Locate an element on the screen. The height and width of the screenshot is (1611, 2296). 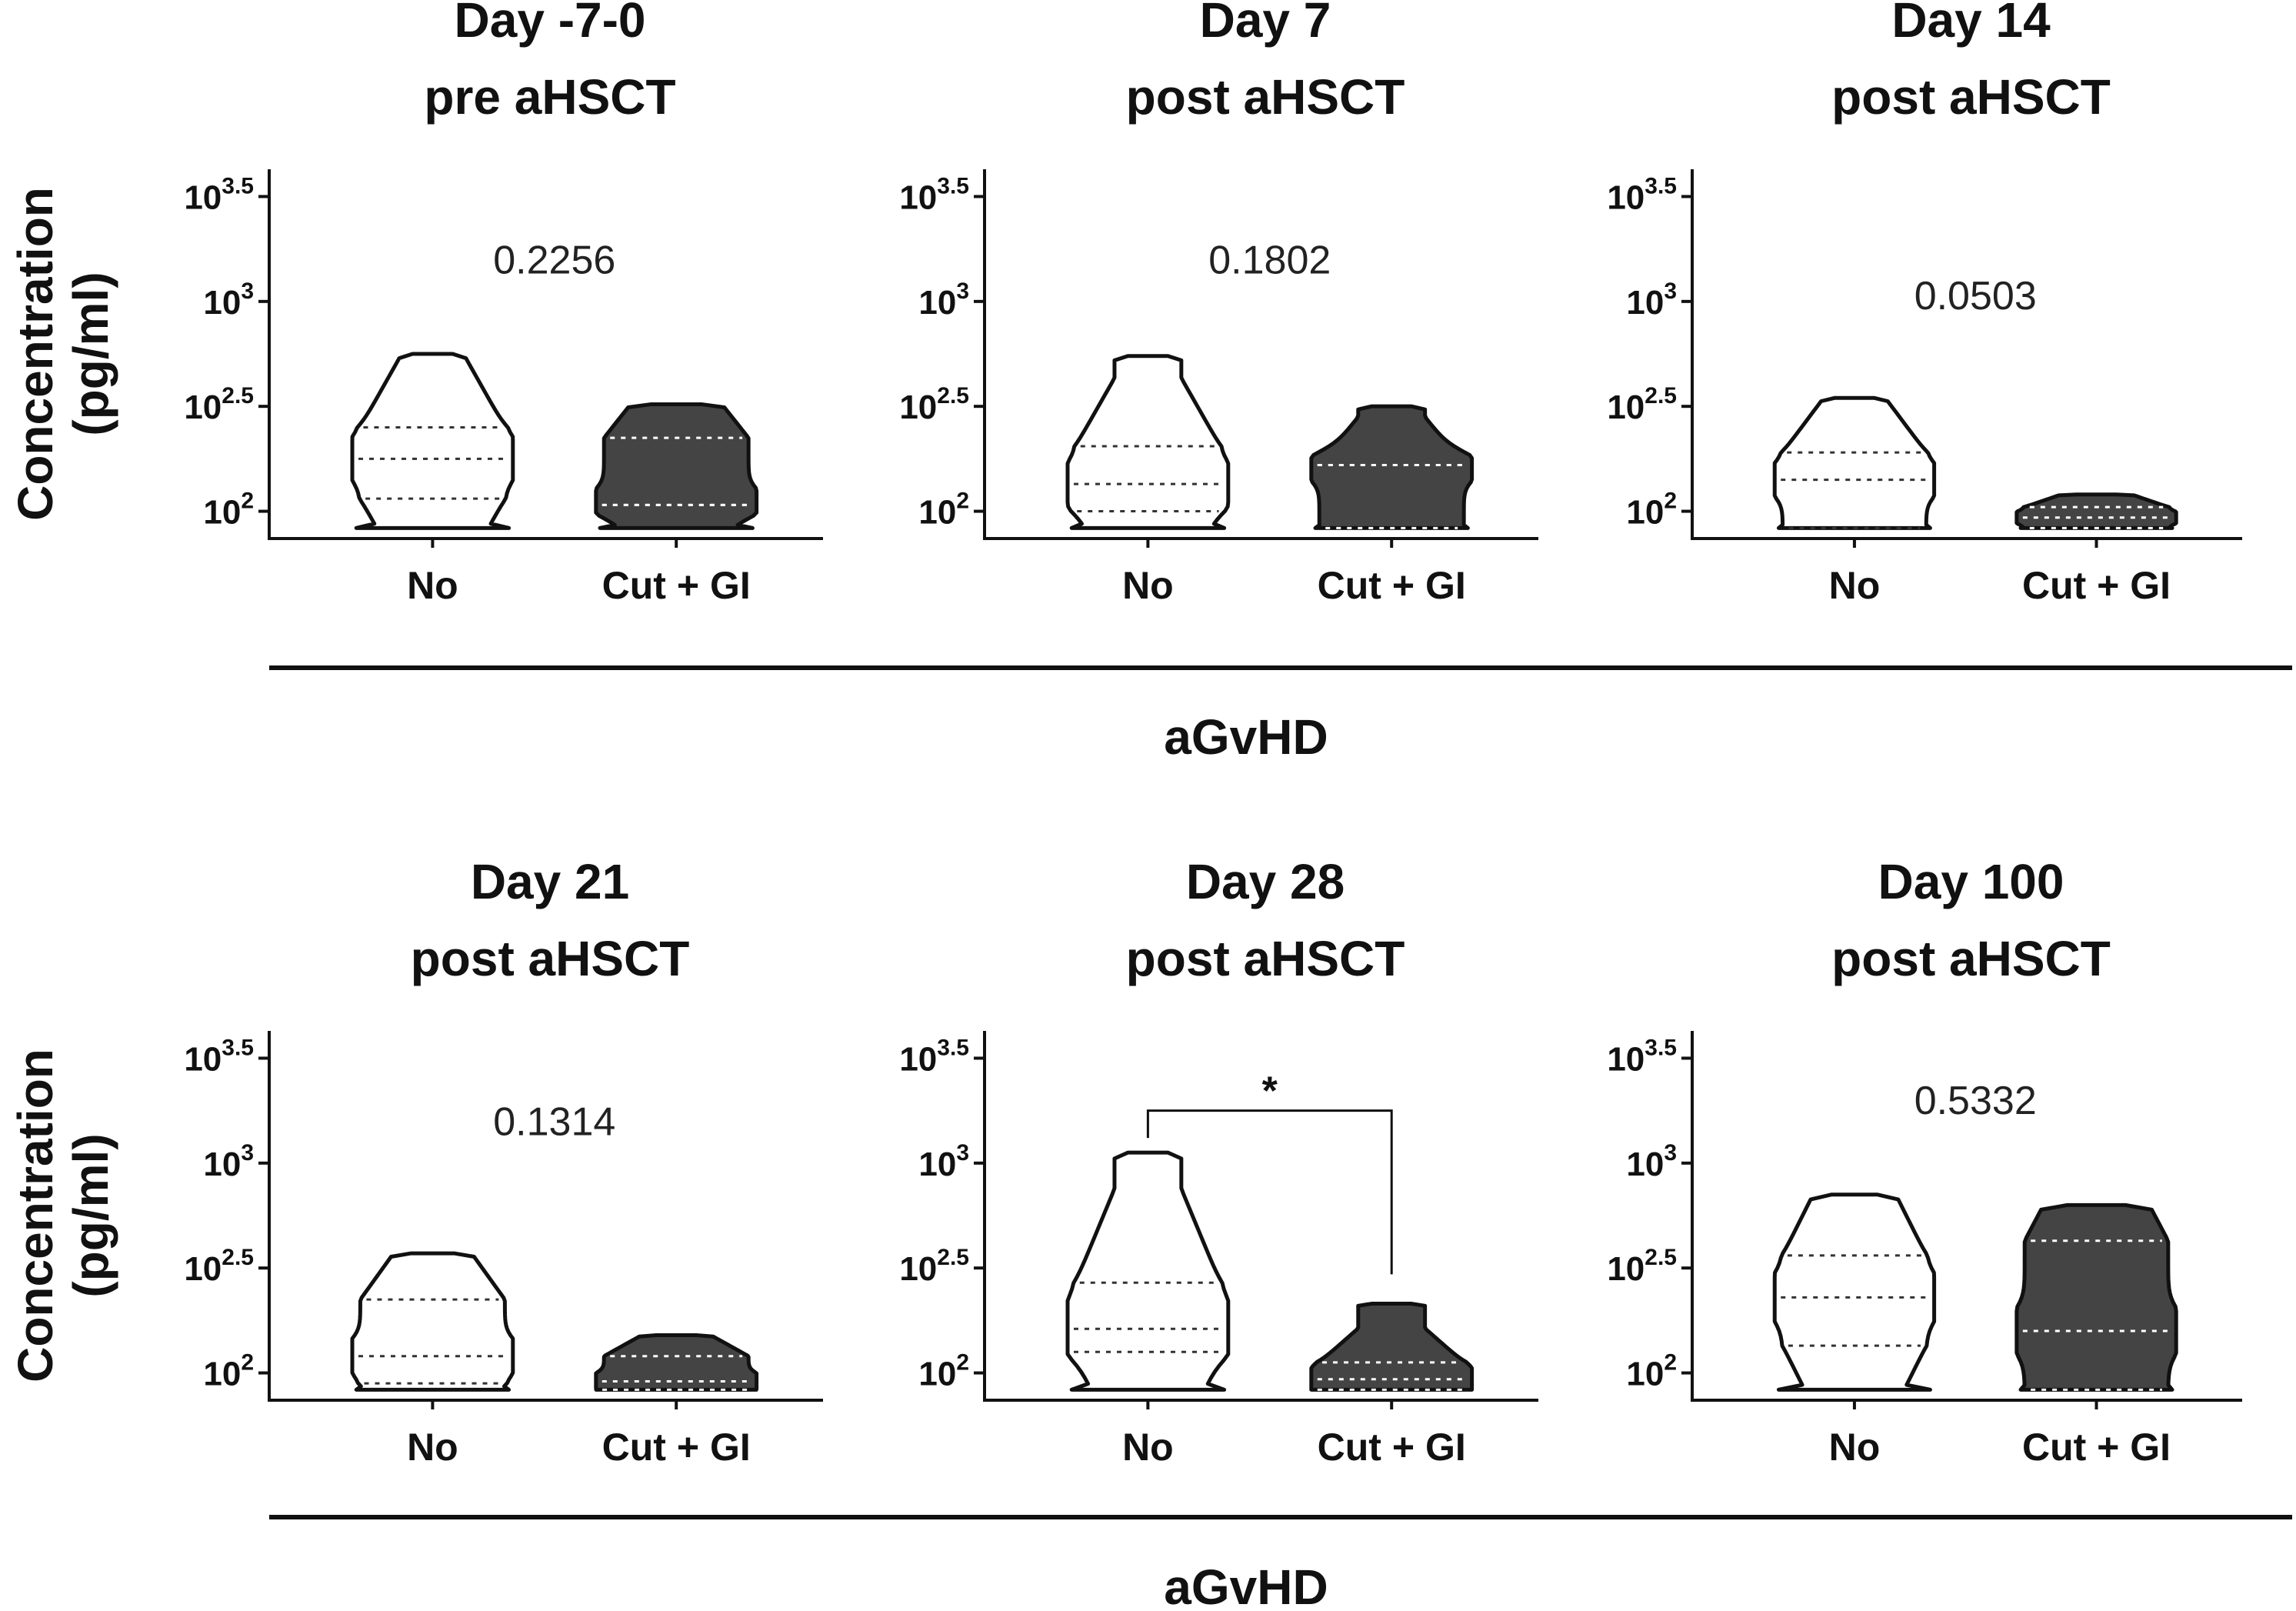
panel-title-line1: Day 14 is located at coordinates (1971, 24).